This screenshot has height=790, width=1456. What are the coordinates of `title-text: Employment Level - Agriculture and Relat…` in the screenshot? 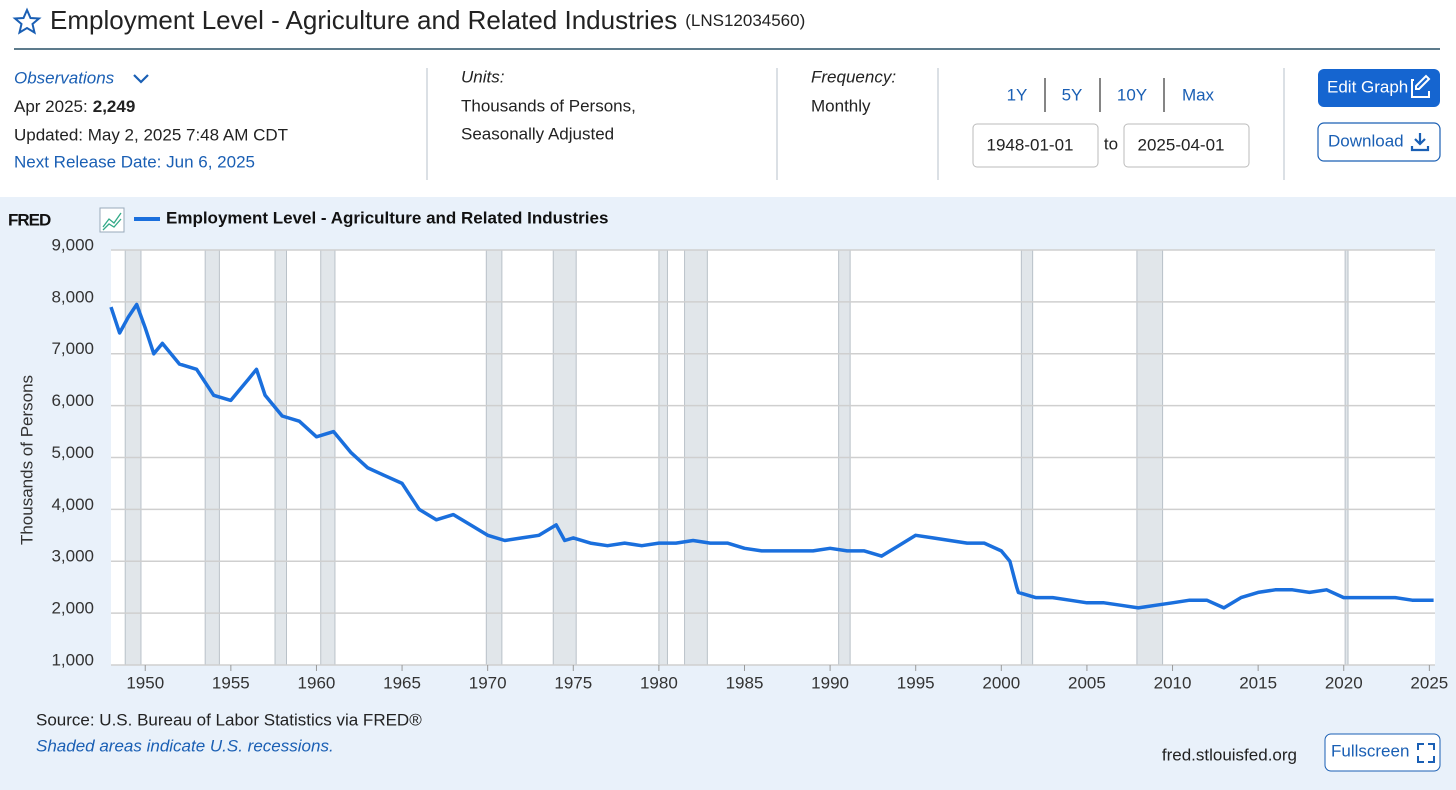 It's located at (363, 20).